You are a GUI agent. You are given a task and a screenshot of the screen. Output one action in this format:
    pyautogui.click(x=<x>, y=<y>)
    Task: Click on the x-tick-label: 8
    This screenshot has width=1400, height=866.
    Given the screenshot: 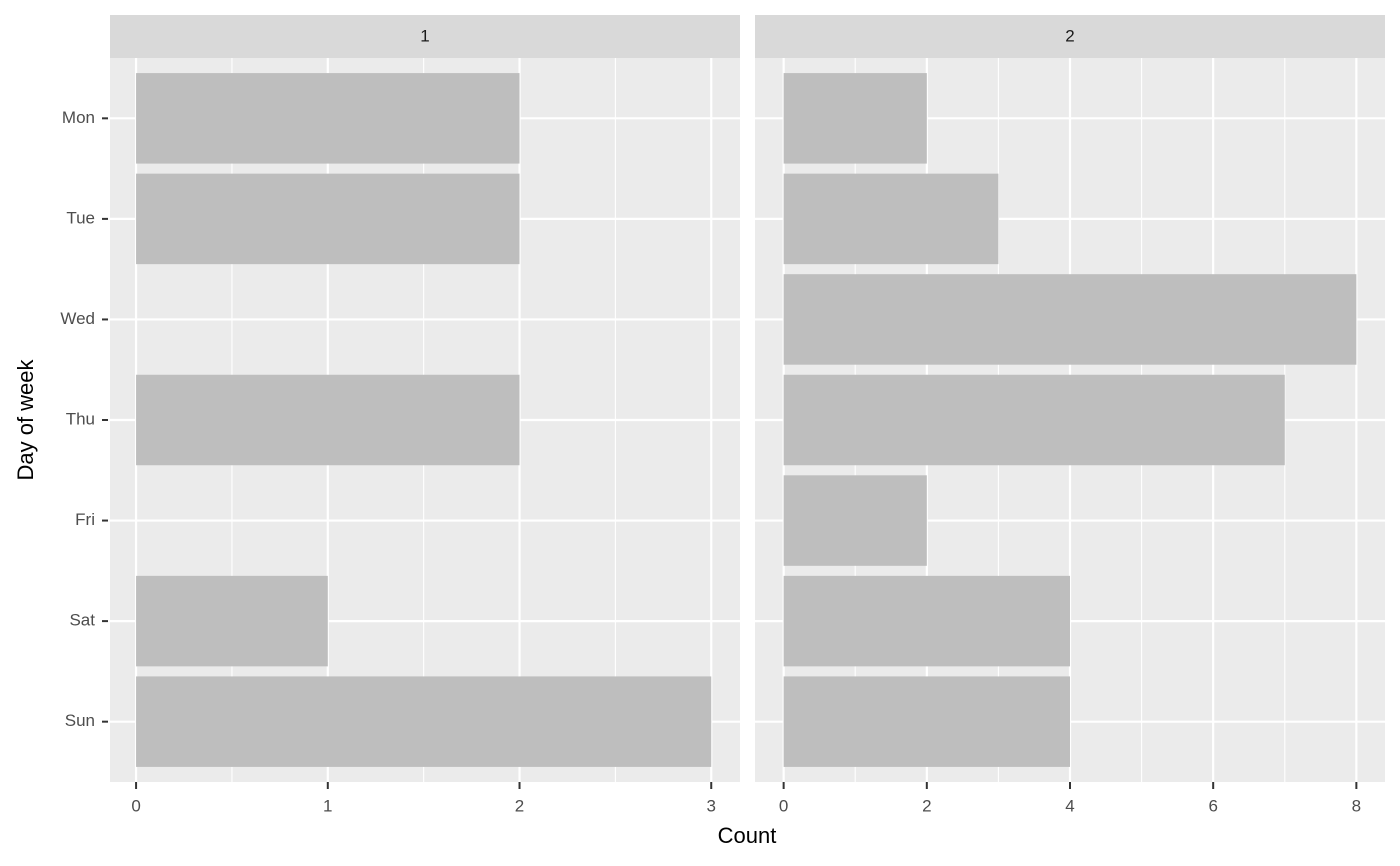 What is the action you would take?
    pyautogui.click(x=1356, y=805)
    